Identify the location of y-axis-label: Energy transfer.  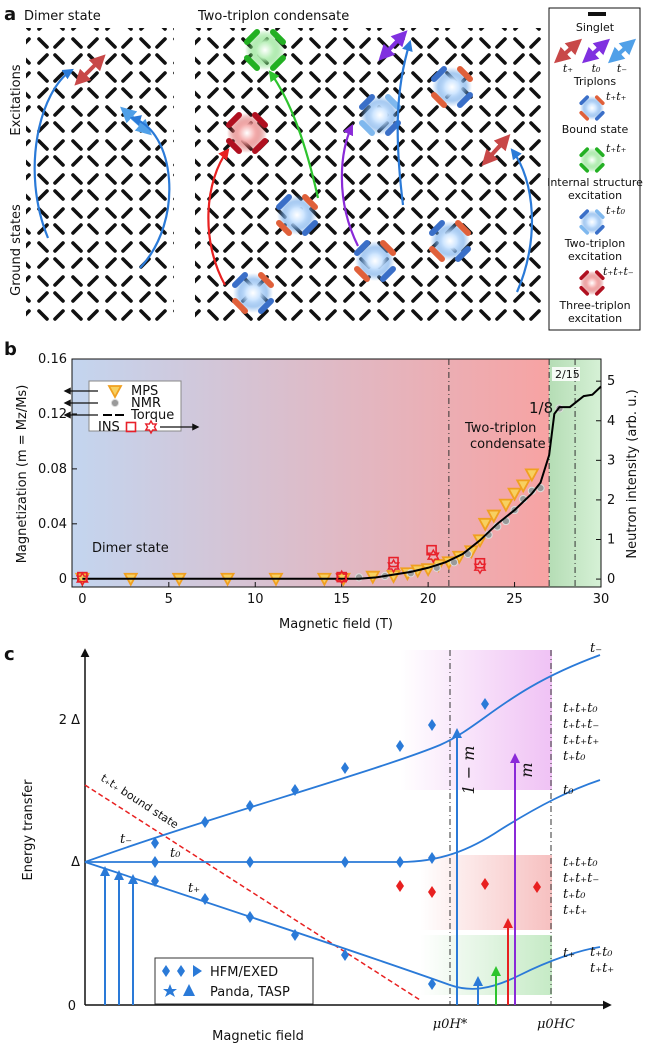
(28, 830).